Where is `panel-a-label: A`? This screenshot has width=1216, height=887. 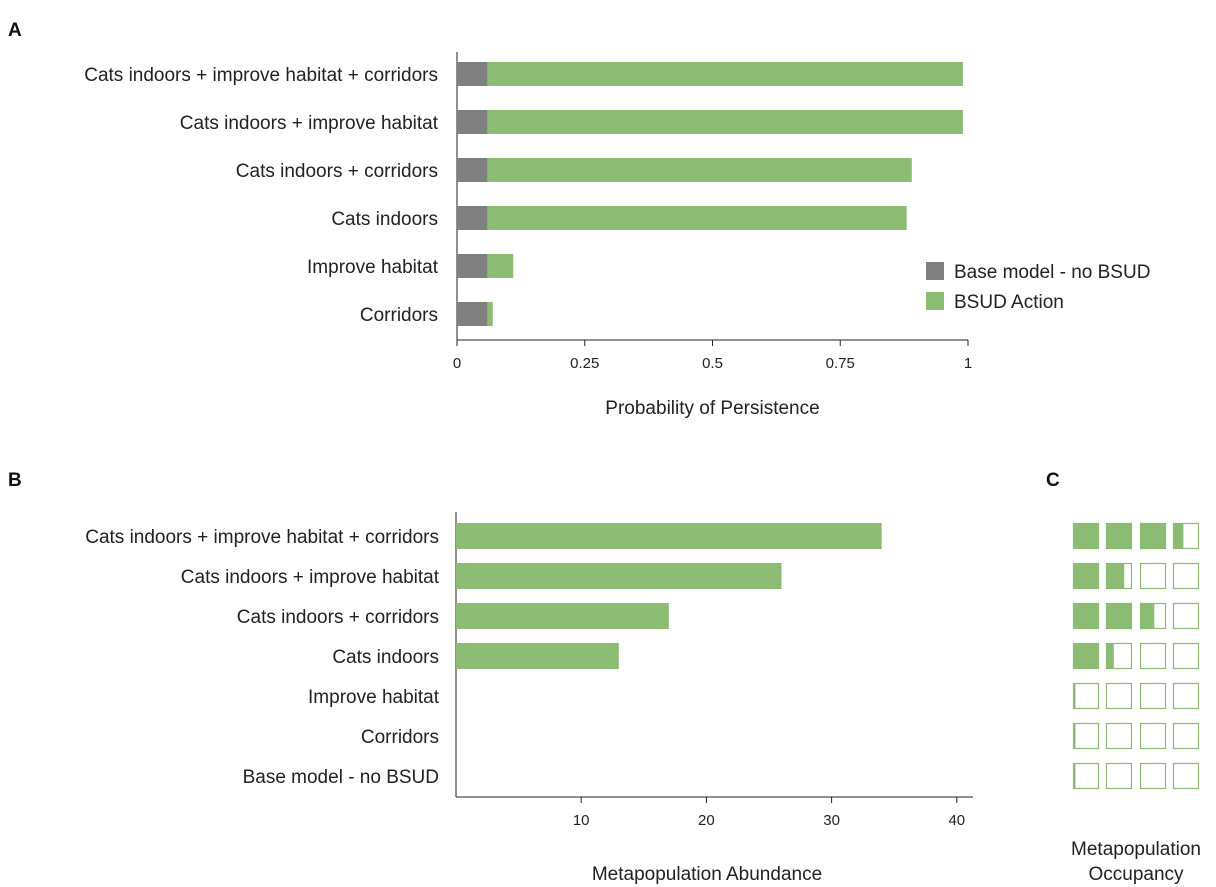 panel-a-label: A is located at coordinates (15, 30).